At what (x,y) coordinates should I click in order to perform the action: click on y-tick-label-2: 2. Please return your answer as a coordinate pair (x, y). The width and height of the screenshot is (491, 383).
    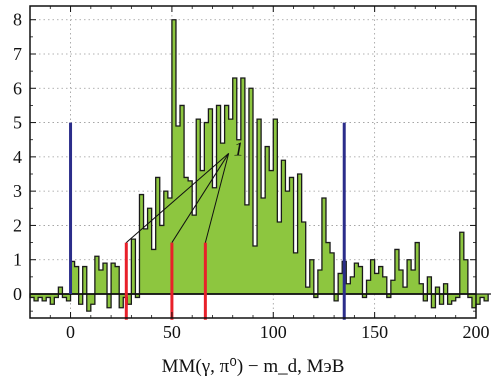
    Looking at the image, I should click on (17, 225).